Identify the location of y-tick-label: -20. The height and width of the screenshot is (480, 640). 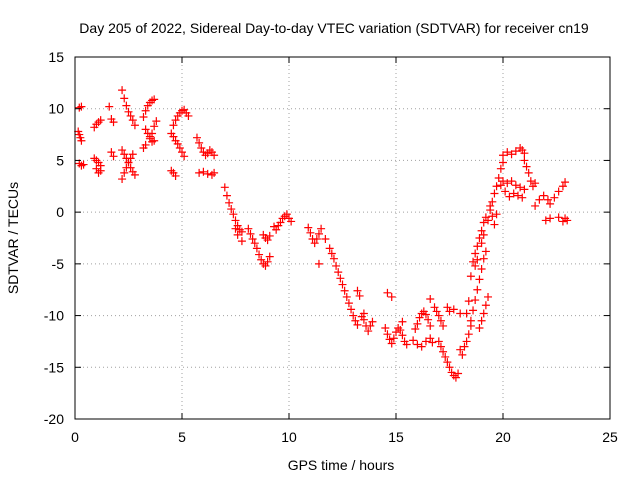
(54, 419).